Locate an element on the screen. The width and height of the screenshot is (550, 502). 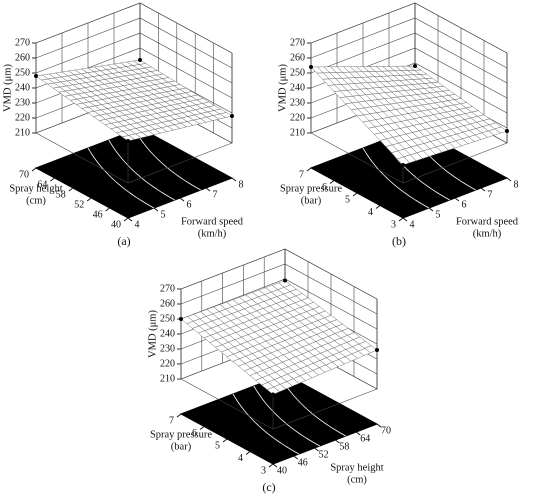
y-tick-label: 64 is located at coordinates (42, 184).